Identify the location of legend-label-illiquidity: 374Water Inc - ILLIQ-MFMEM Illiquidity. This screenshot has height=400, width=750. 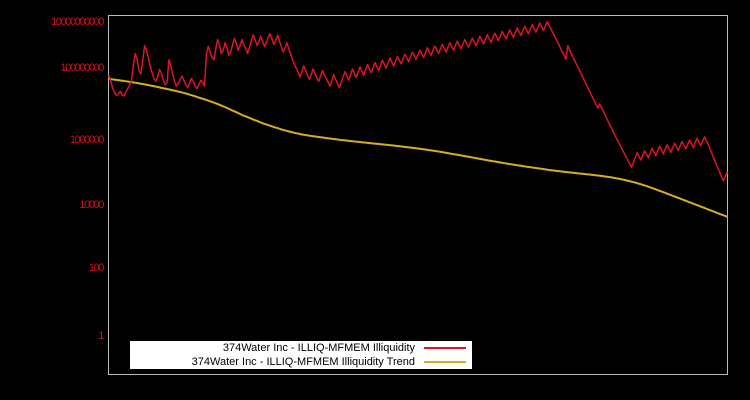
(318, 348).